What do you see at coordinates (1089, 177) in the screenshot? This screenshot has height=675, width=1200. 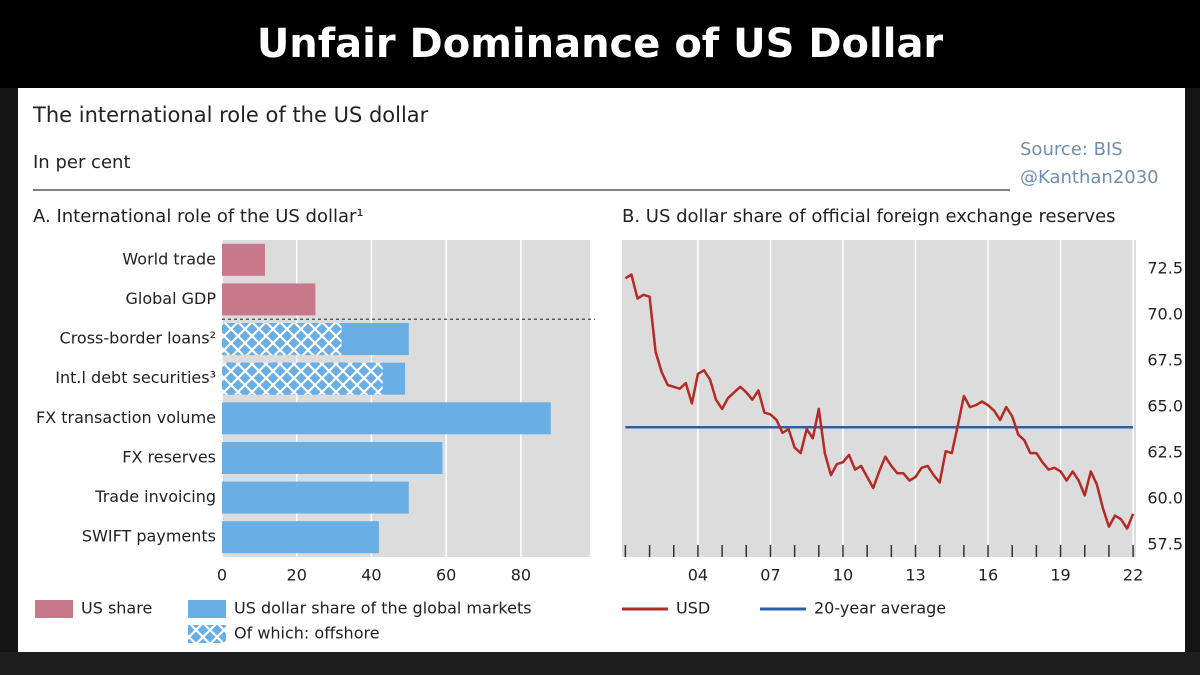 I see `credit: @Kanthan2030` at bounding box center [1089, 177].